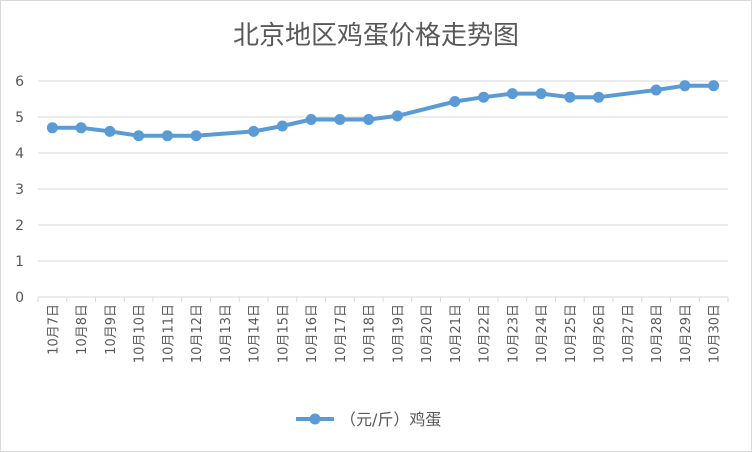 The image size is (752, 452). What do you see at coordinates (714, 86) in the screenshot?
I see `data-point-10月30日` at bounding box center [714, 86].